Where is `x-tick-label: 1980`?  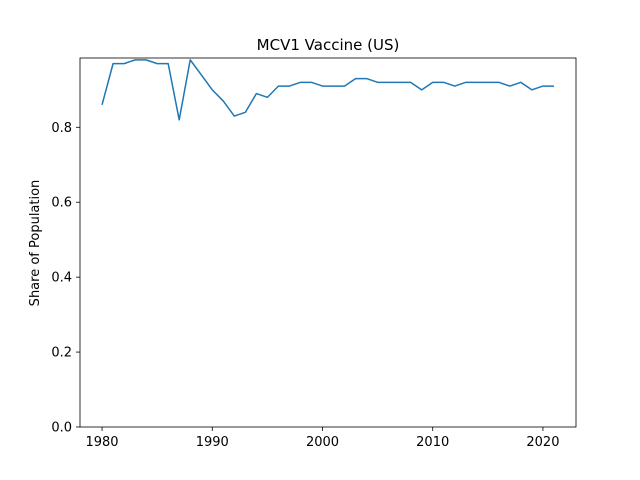
x-tick-label: 1980 is located at coordinates (101, 442).